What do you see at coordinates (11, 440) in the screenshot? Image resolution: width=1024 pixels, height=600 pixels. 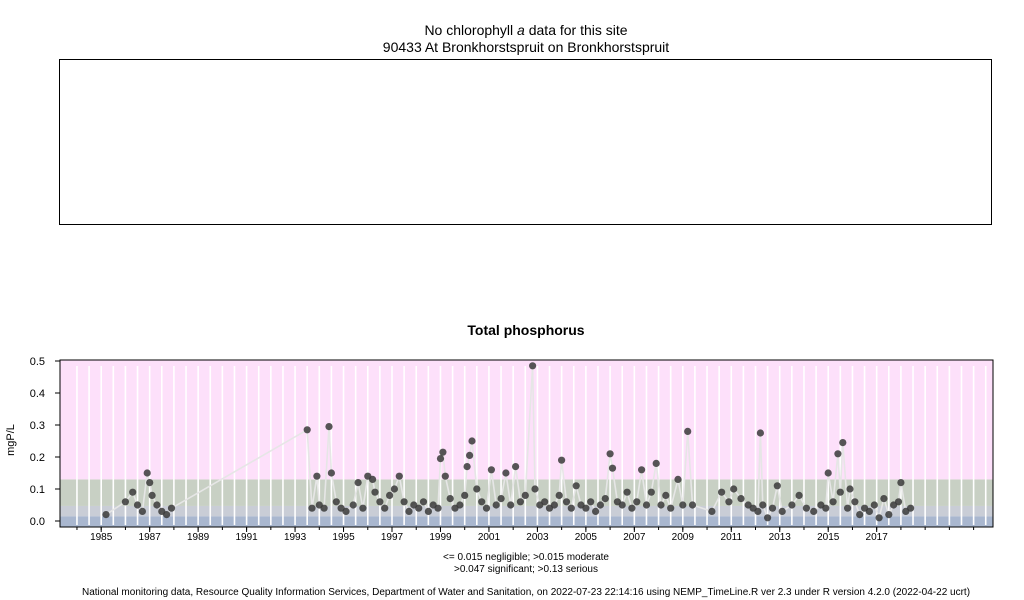 I see `y-axis-label: mgP/L` at bounding box center [11, 440].